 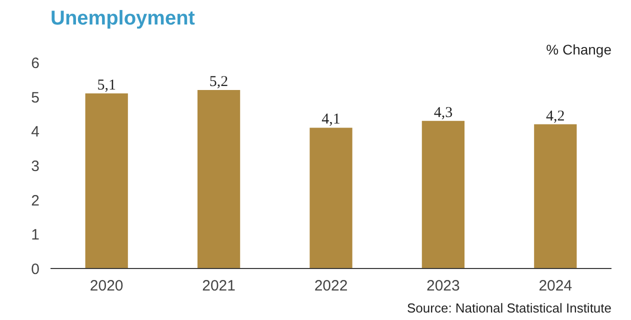 What do you see at coordinates (579, 50) in the screenshot?
I see `y-axis-title: % Change` at bounding box center [579, 50].